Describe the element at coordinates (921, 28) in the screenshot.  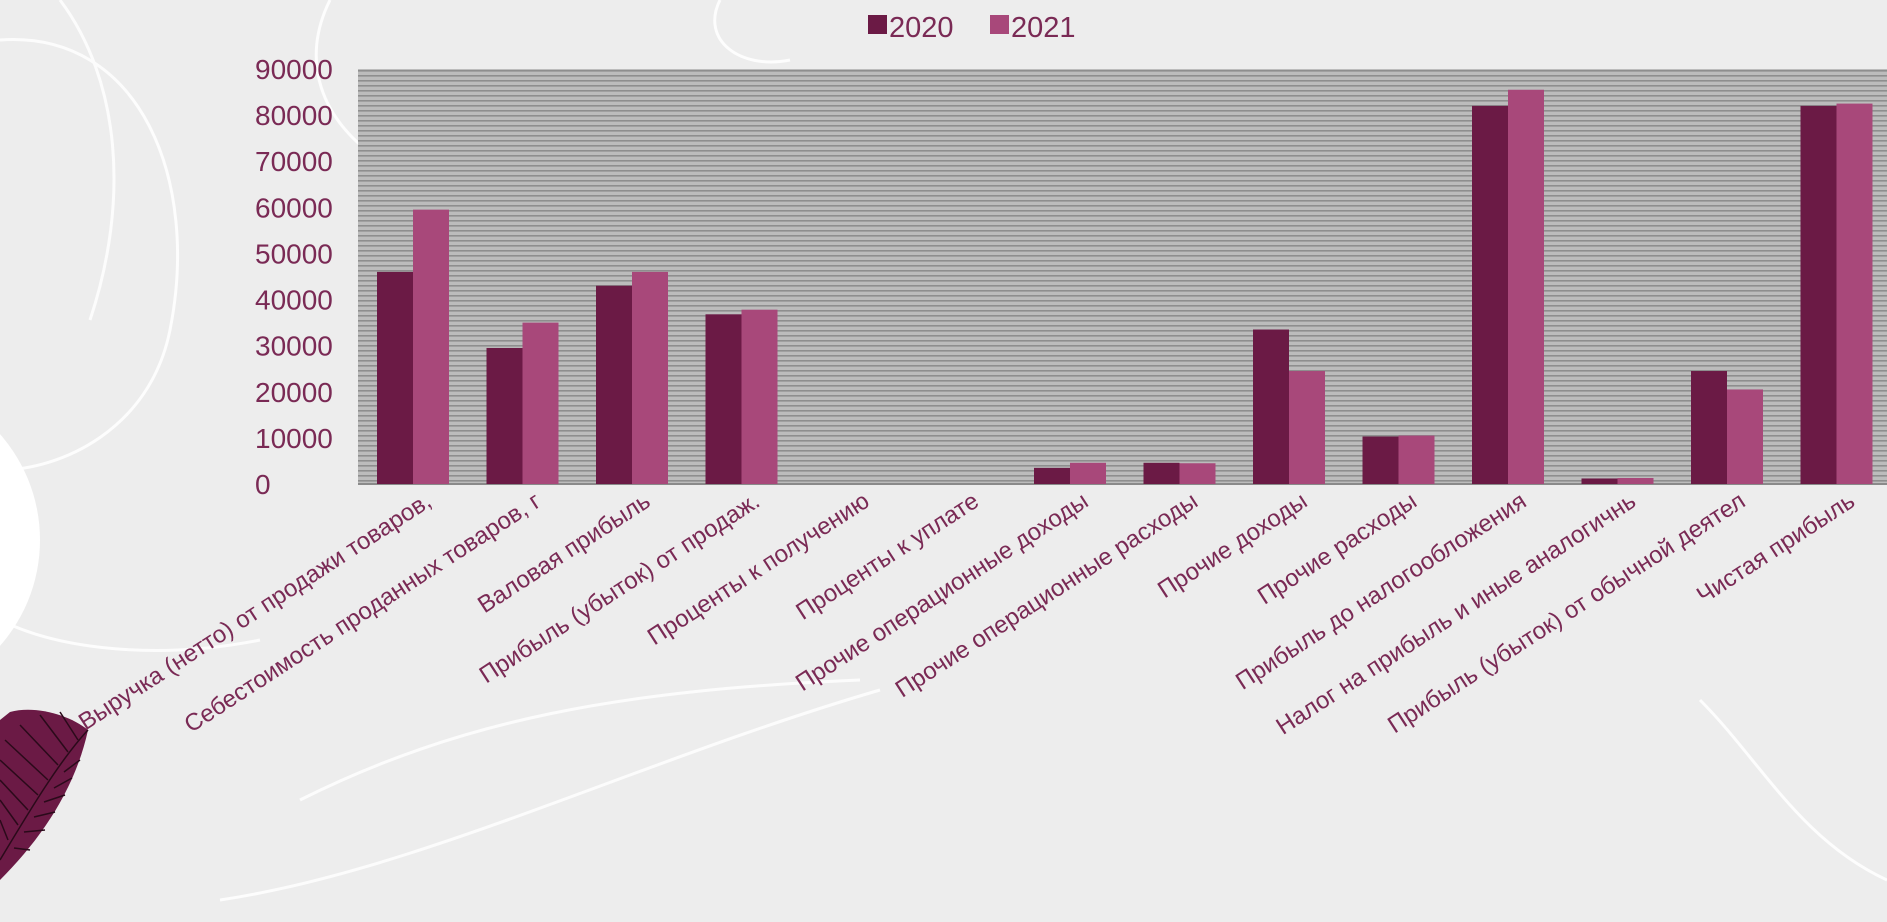
I see `legend-label-2020: 2020` at that location.